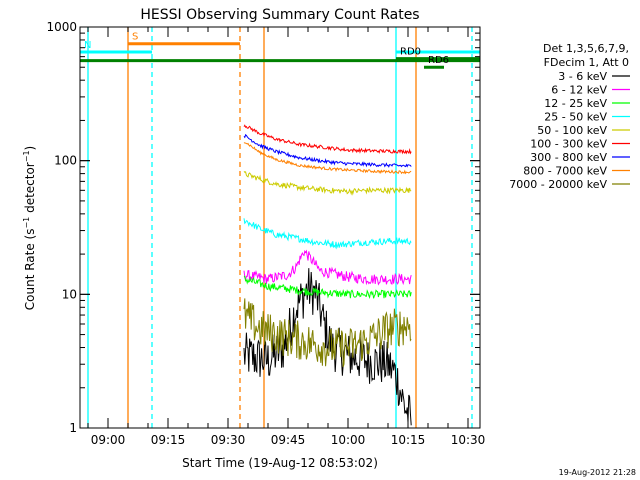  I want to click on legend-label: 100 - 300 keV, so click(568, 144).